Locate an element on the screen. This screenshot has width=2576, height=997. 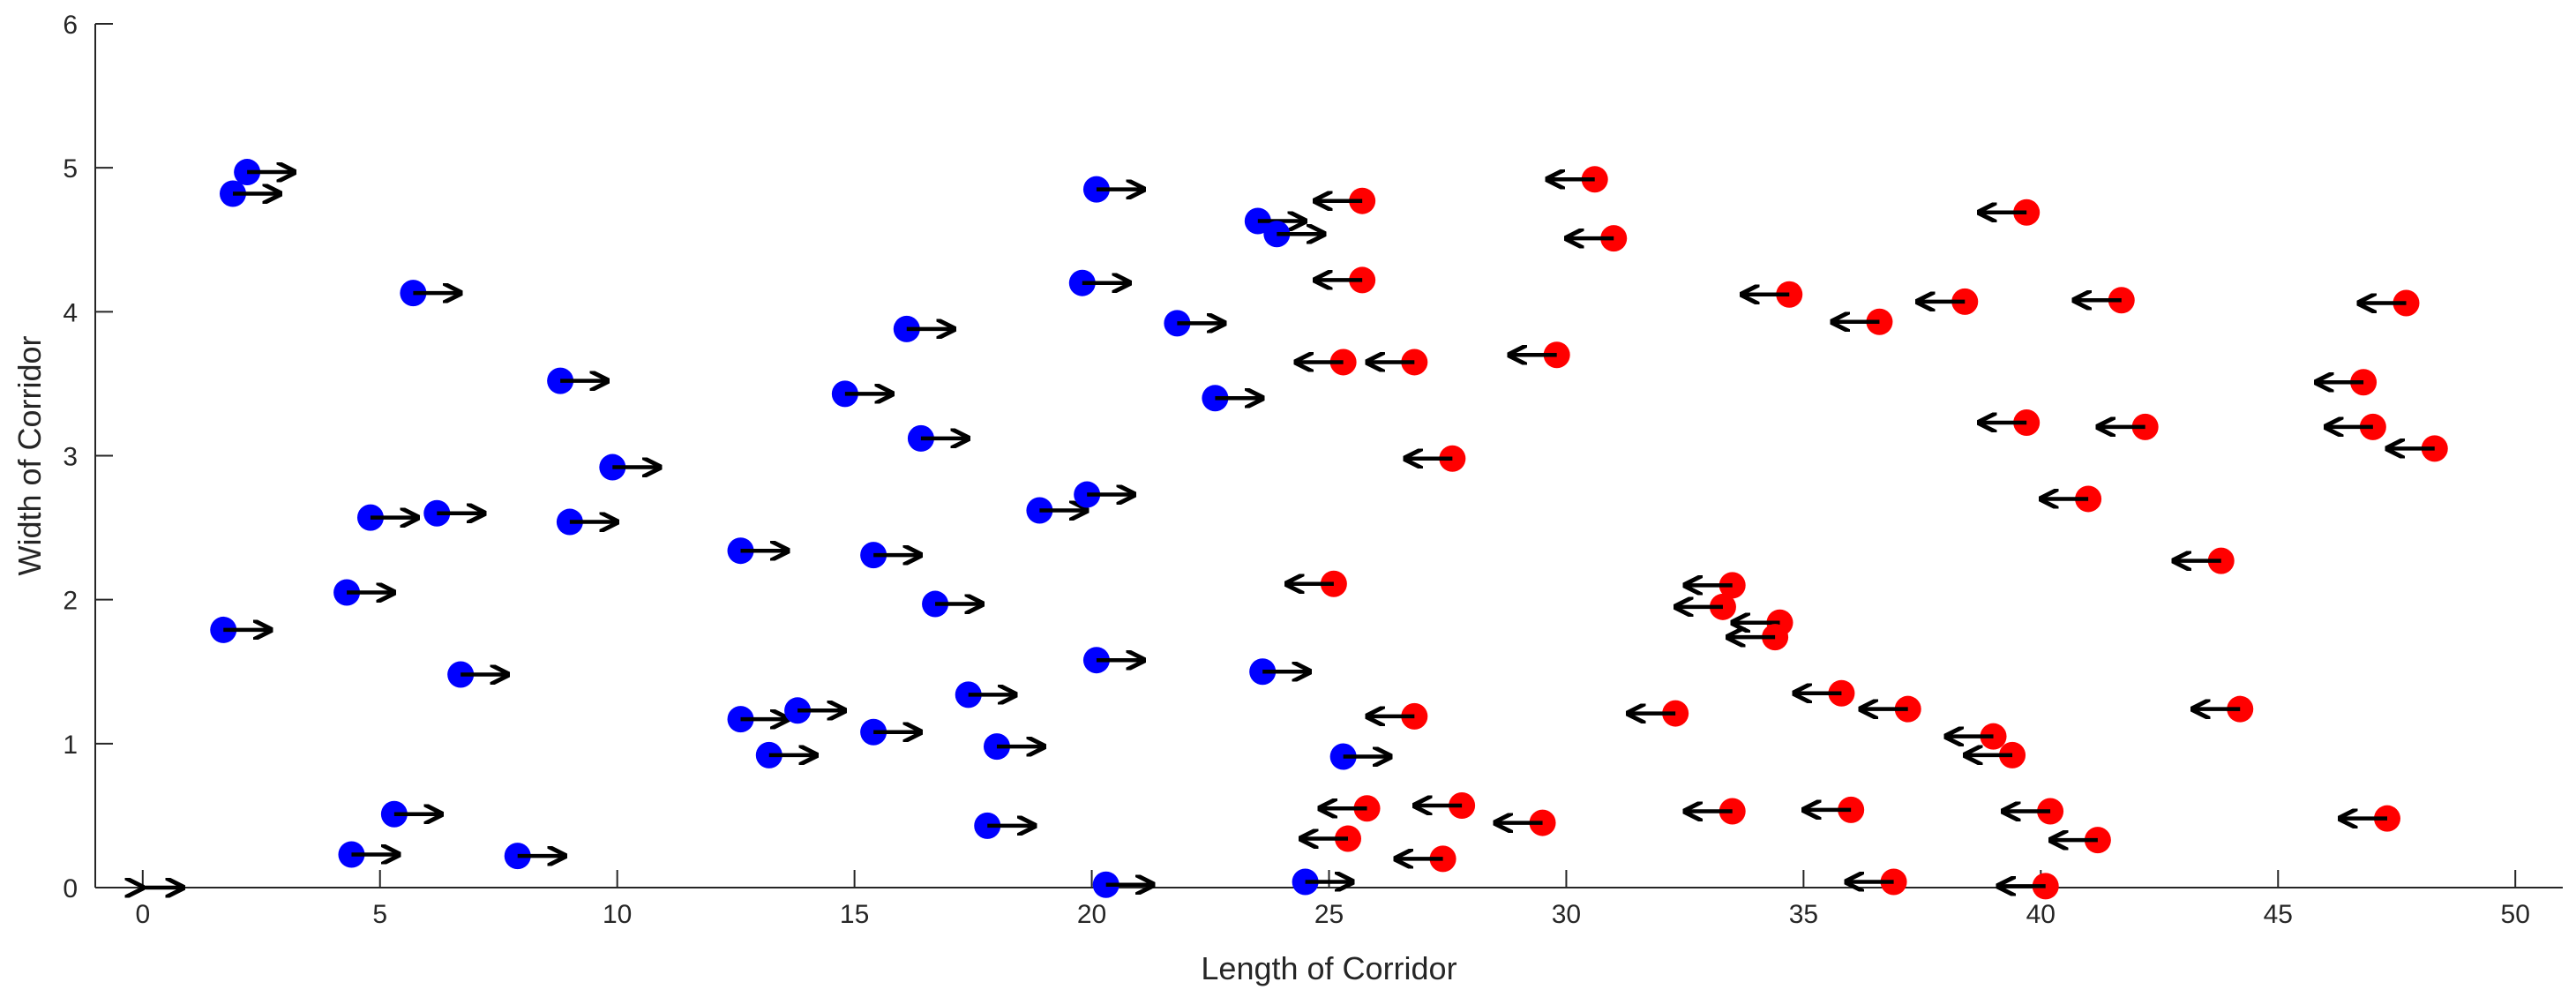
y-tick-label: 0 is located at coordinates (71, 888).